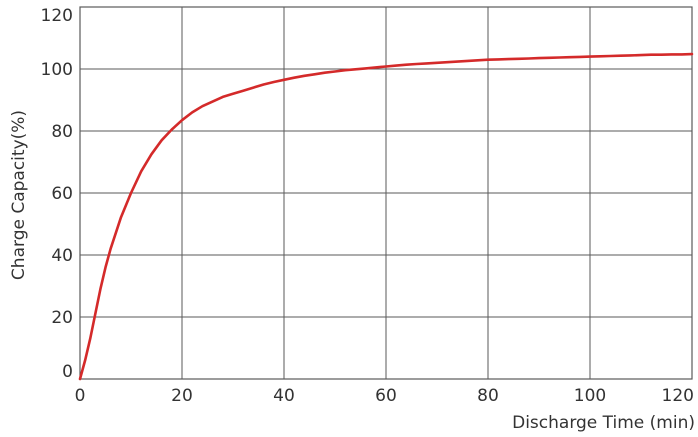 The width and height of the screenshot is (698, 437). I want to click on x-tick-label: 20, so click(182, 396).